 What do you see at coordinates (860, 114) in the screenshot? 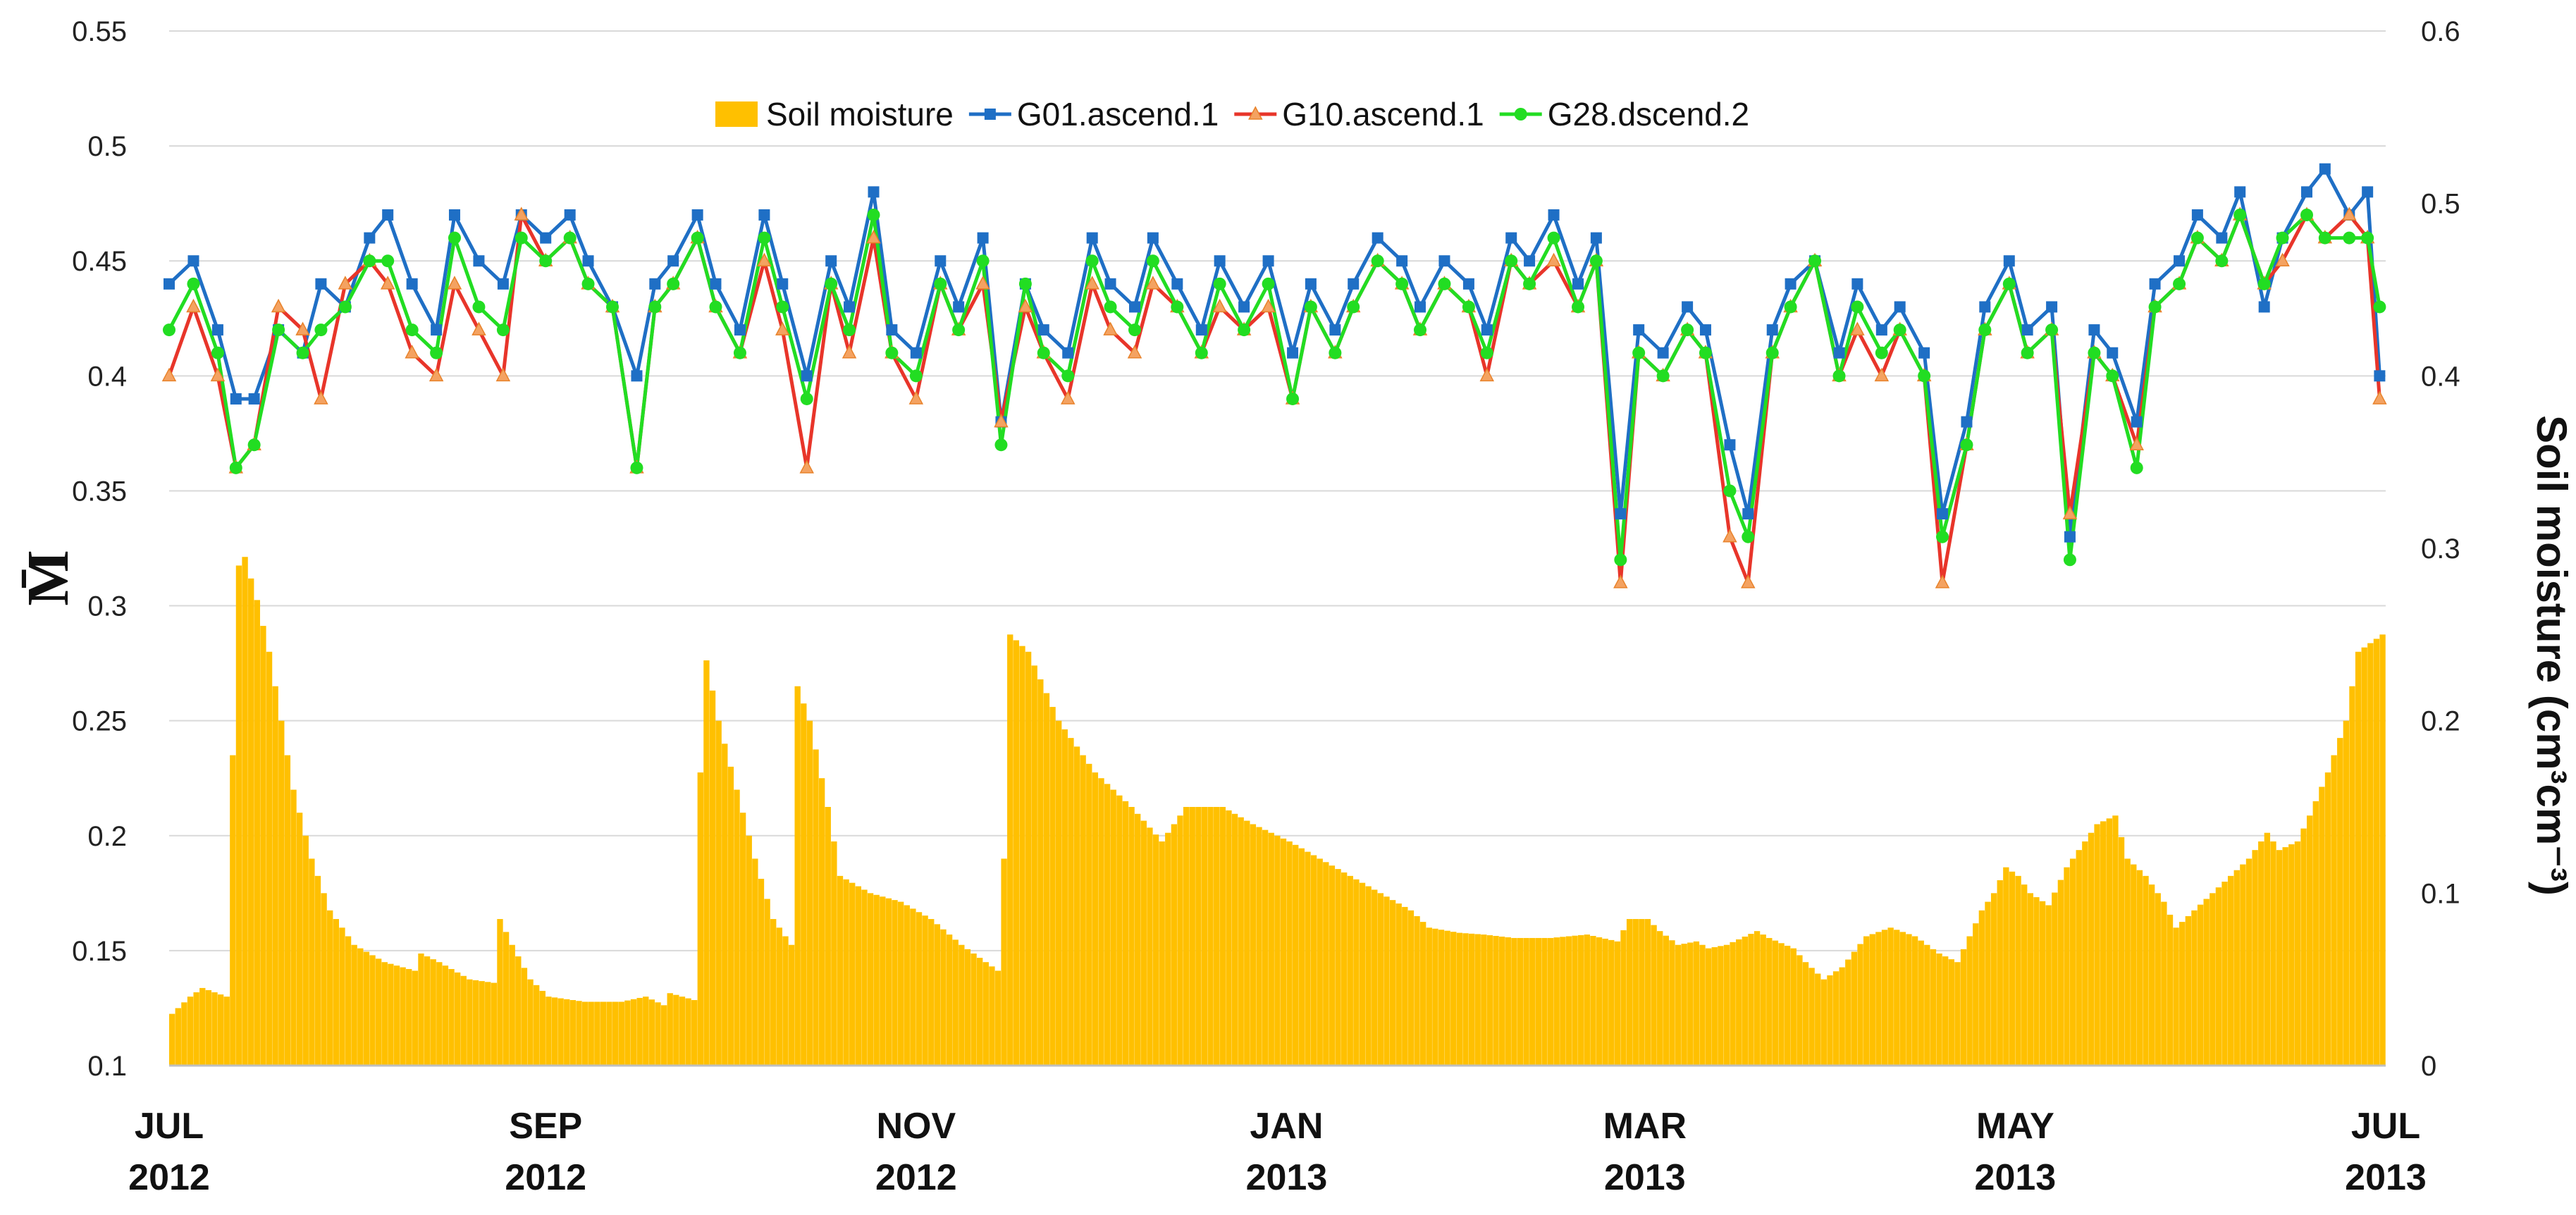
I see `legend-label-soil-moisture: Soil moisture` at bounding box center [860, 114].